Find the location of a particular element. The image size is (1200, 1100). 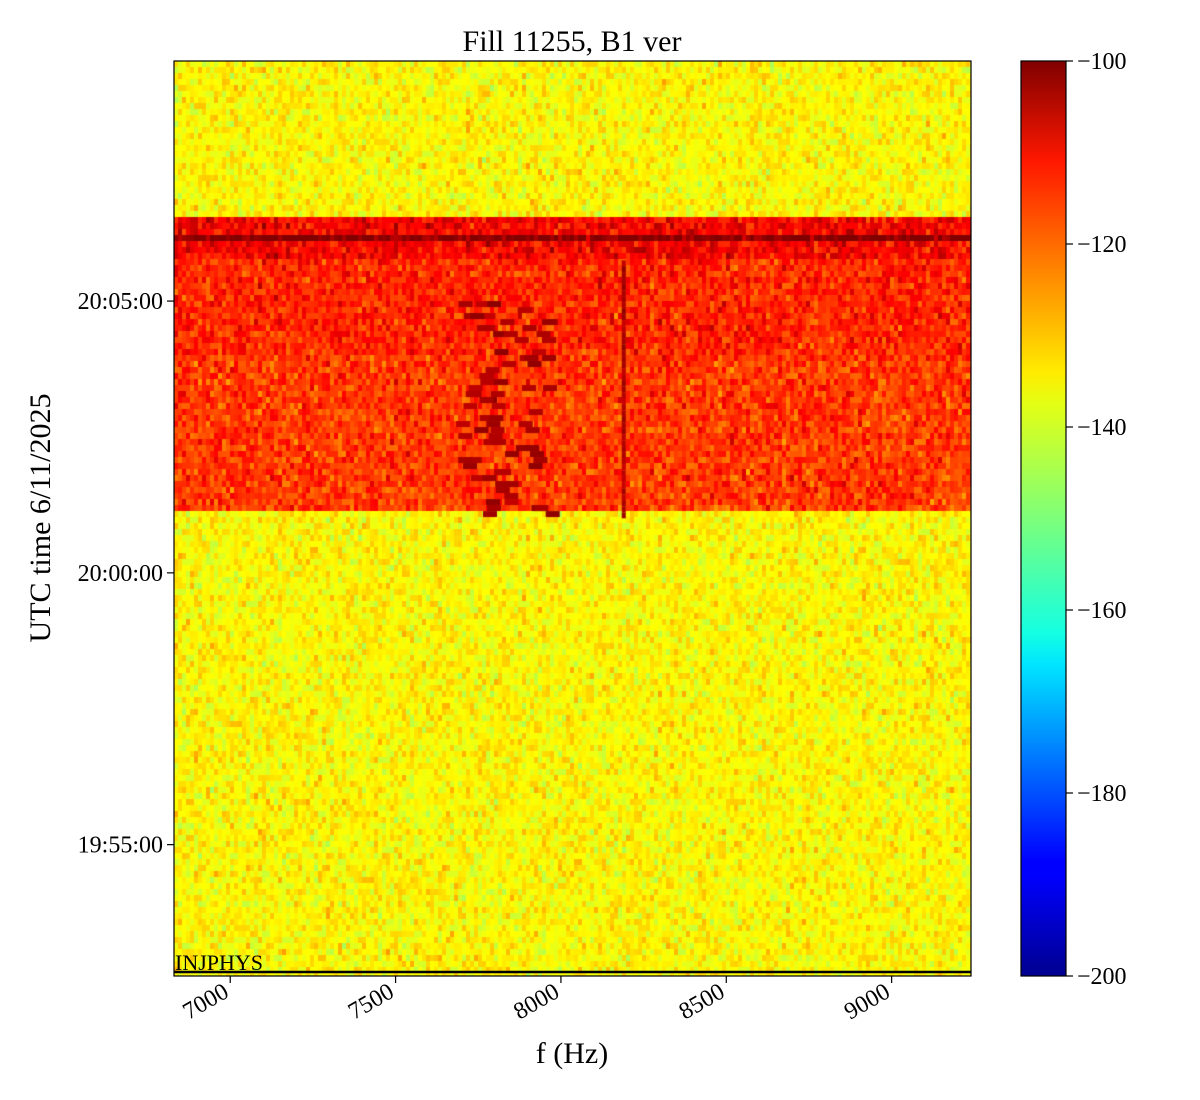

chart-title: Fill 11255, B1 ver is located at coordinates (572, 41).